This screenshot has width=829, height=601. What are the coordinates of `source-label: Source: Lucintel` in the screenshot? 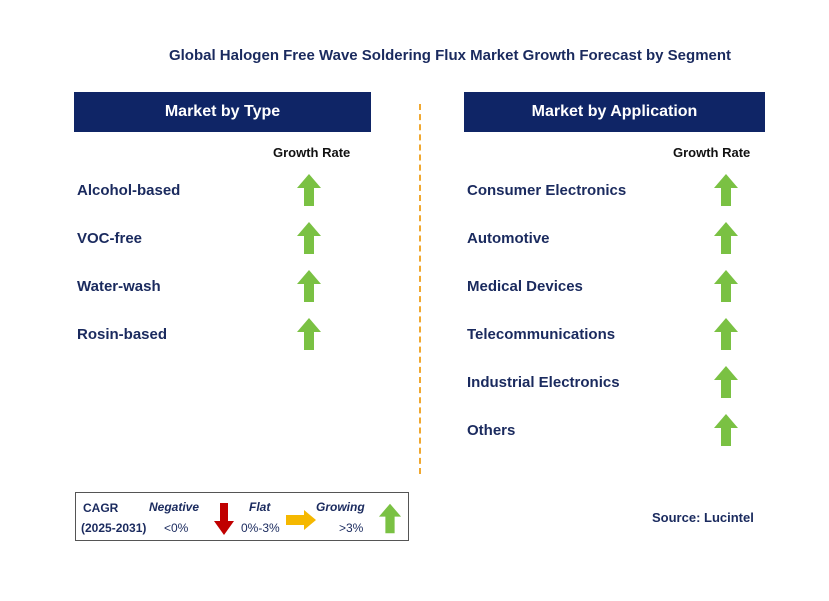 It's located at (703, 517).